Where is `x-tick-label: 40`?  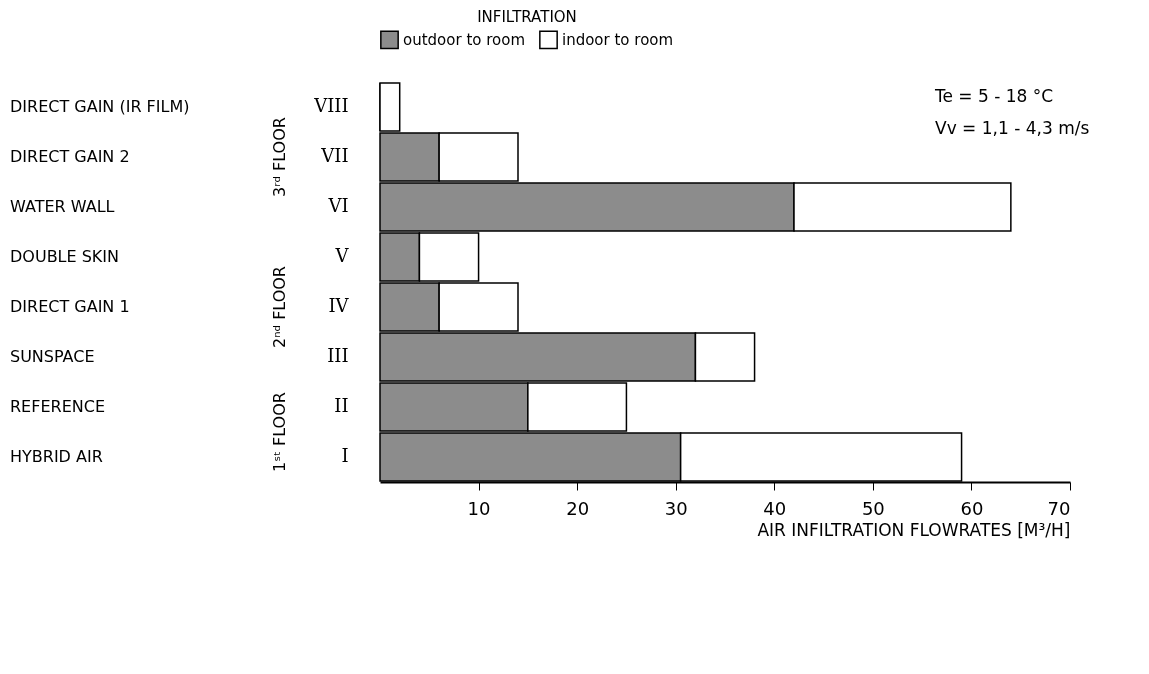
x-tick-label: 40 is located at coordinates (775, 508).